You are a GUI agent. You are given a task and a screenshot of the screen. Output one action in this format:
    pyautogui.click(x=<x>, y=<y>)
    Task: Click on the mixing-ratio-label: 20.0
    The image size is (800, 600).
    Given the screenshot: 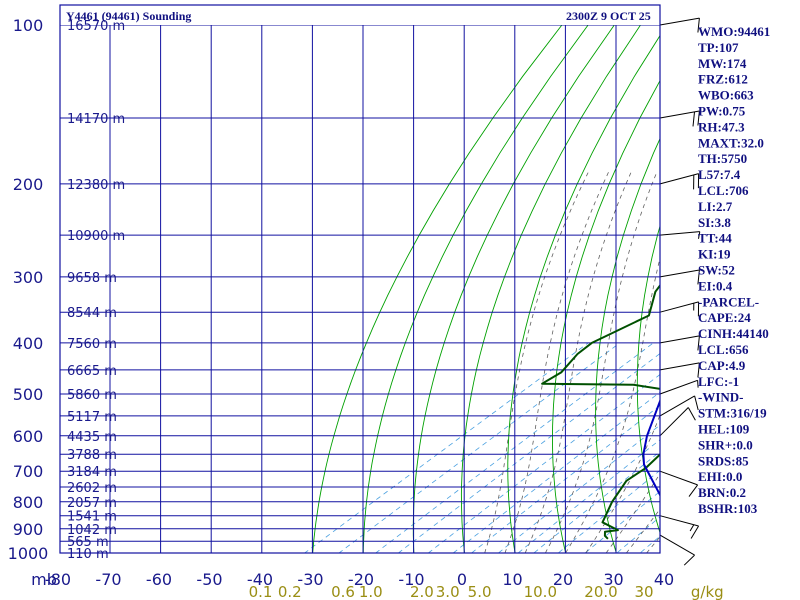 What is the action you would take?
    pyautogui.click(x=600, y=591)
    